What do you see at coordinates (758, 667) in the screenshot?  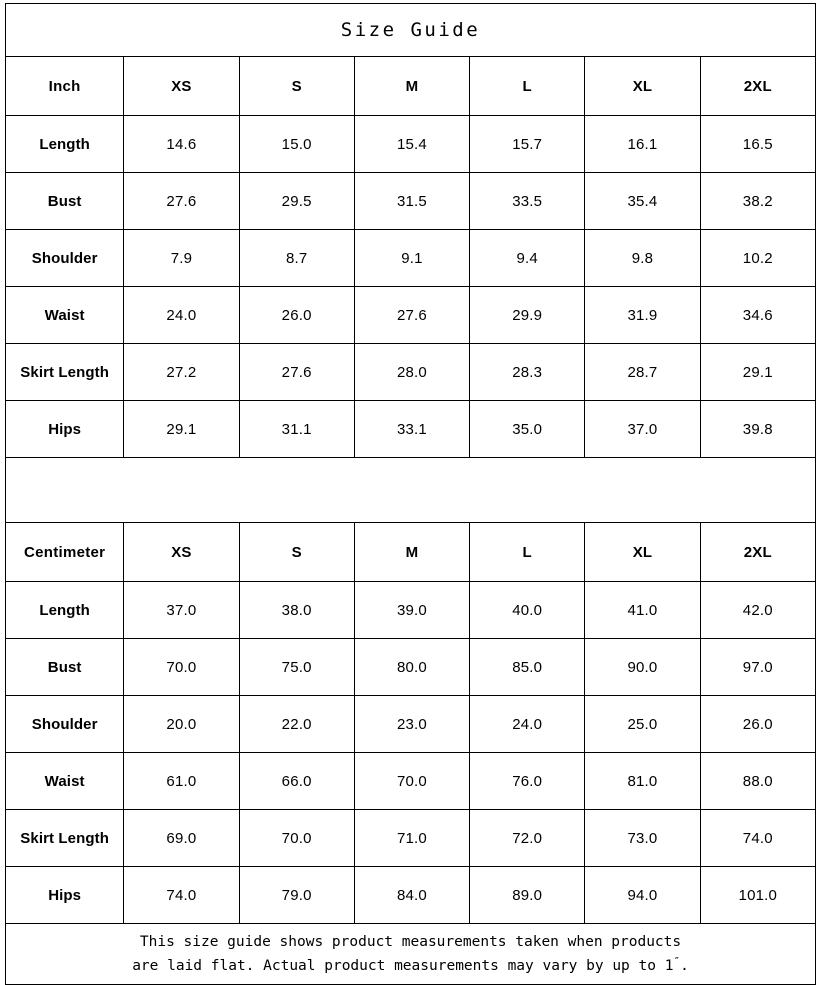 I see `measurement-value: 97.0` at bounding box center [758, 667].